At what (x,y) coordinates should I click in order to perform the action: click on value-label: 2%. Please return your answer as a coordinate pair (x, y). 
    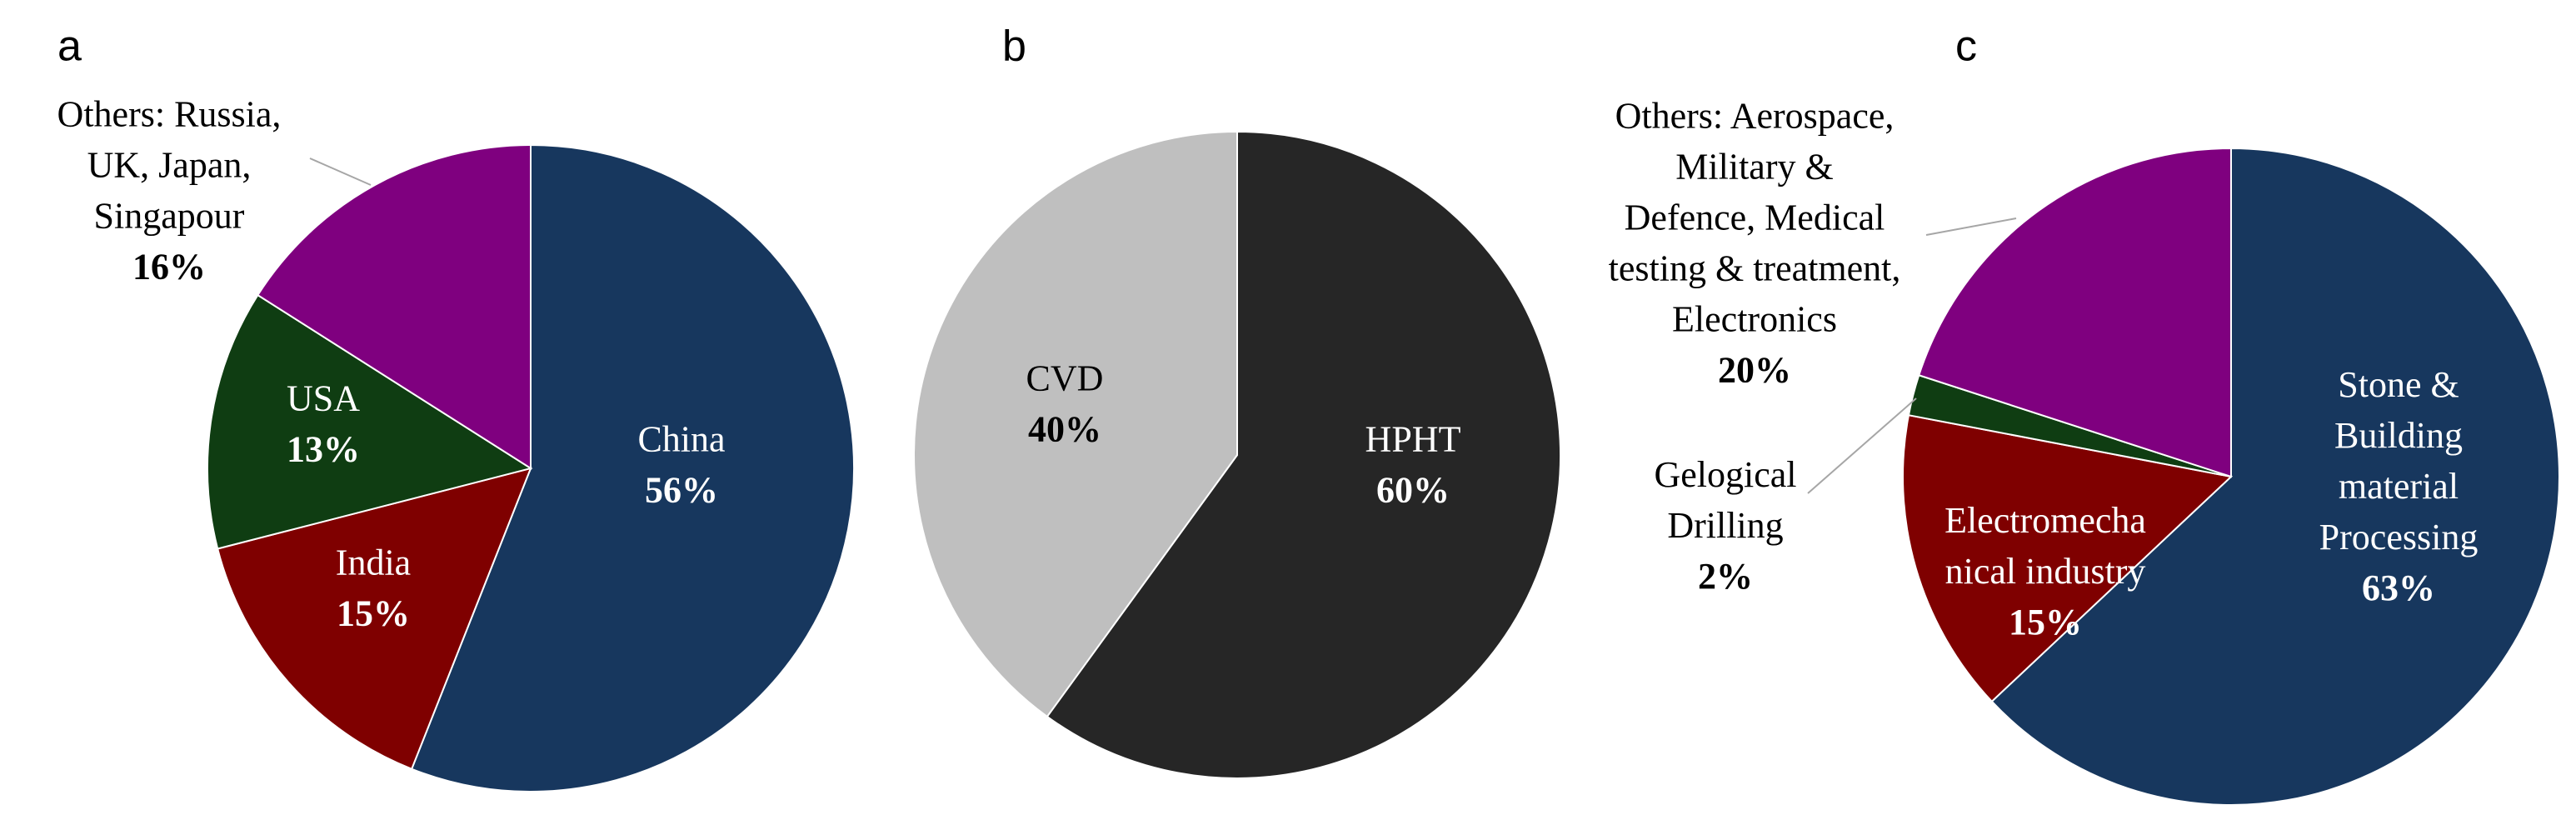
    Looking at the image, I should click on (1725, 576).